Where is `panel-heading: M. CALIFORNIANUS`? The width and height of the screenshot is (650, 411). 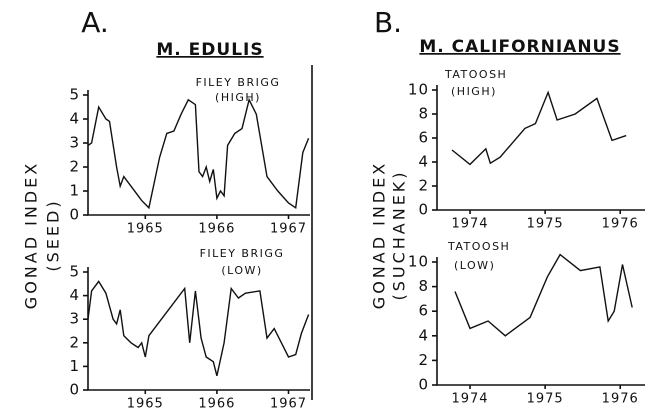 panel-heading: M. CALIFORNIANUS is located at coordinates (519, 47).